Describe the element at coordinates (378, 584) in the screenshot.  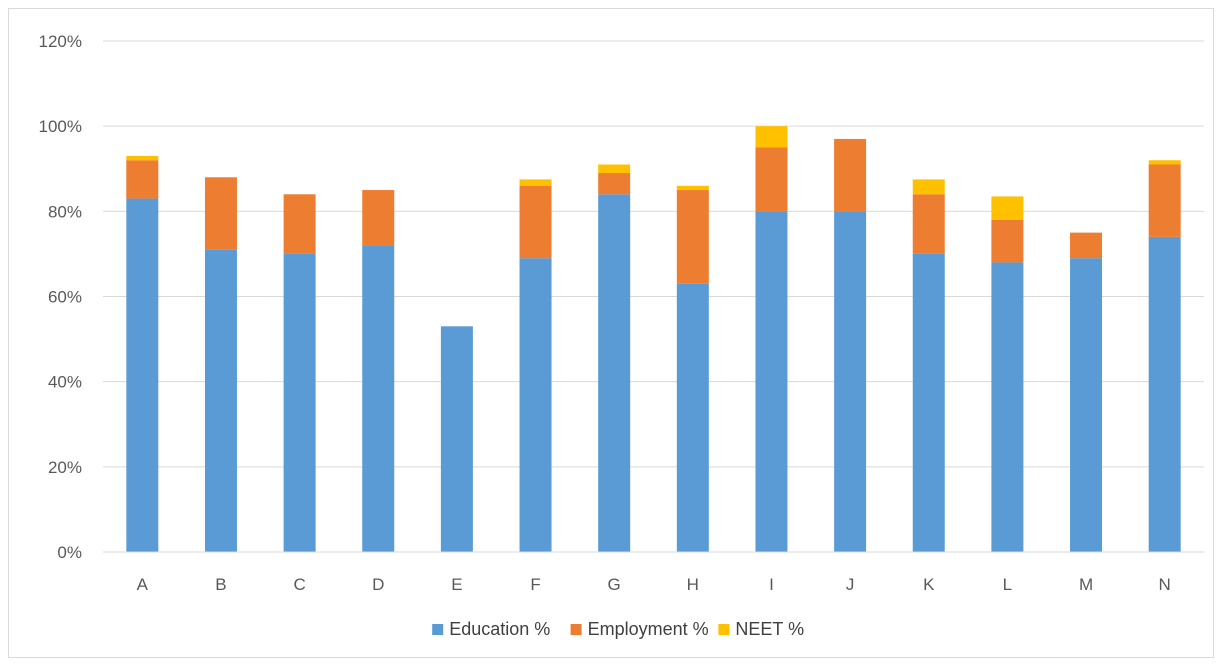
I see `x-tick-label: D` at that location.